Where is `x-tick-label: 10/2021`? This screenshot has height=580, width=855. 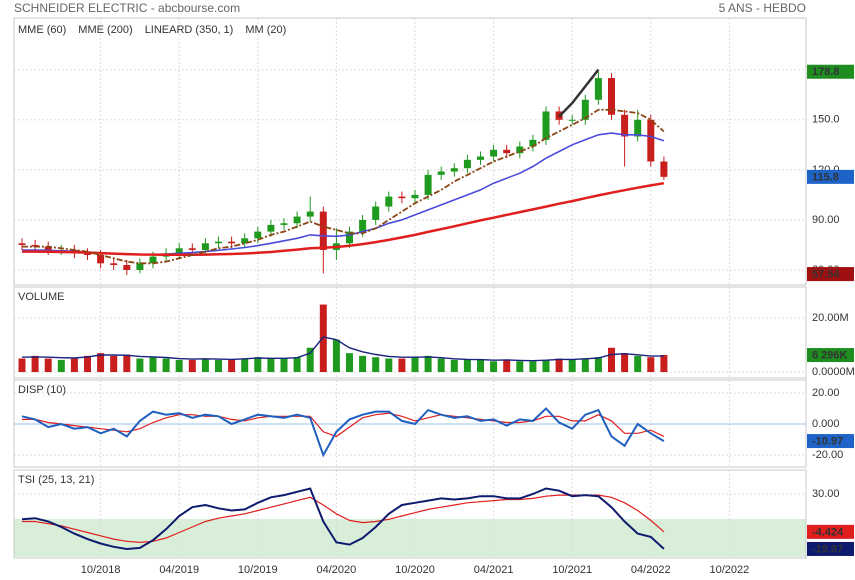
x-tick-label: 10/2021 is located at coordinates (572, 570).